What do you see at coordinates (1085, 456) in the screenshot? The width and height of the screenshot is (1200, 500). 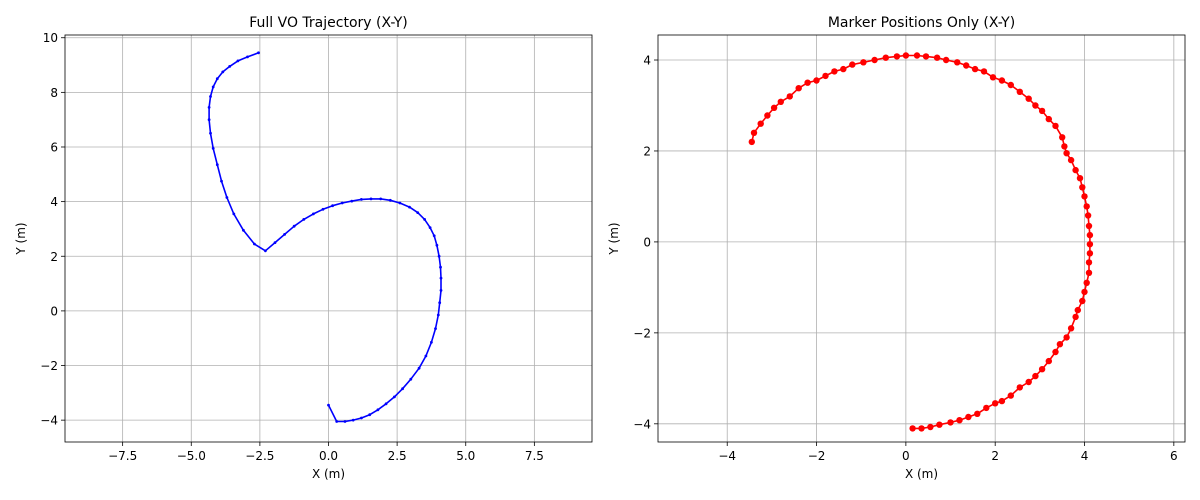 I see `x-tick-label: 4` at bounding box center [1085, 456].